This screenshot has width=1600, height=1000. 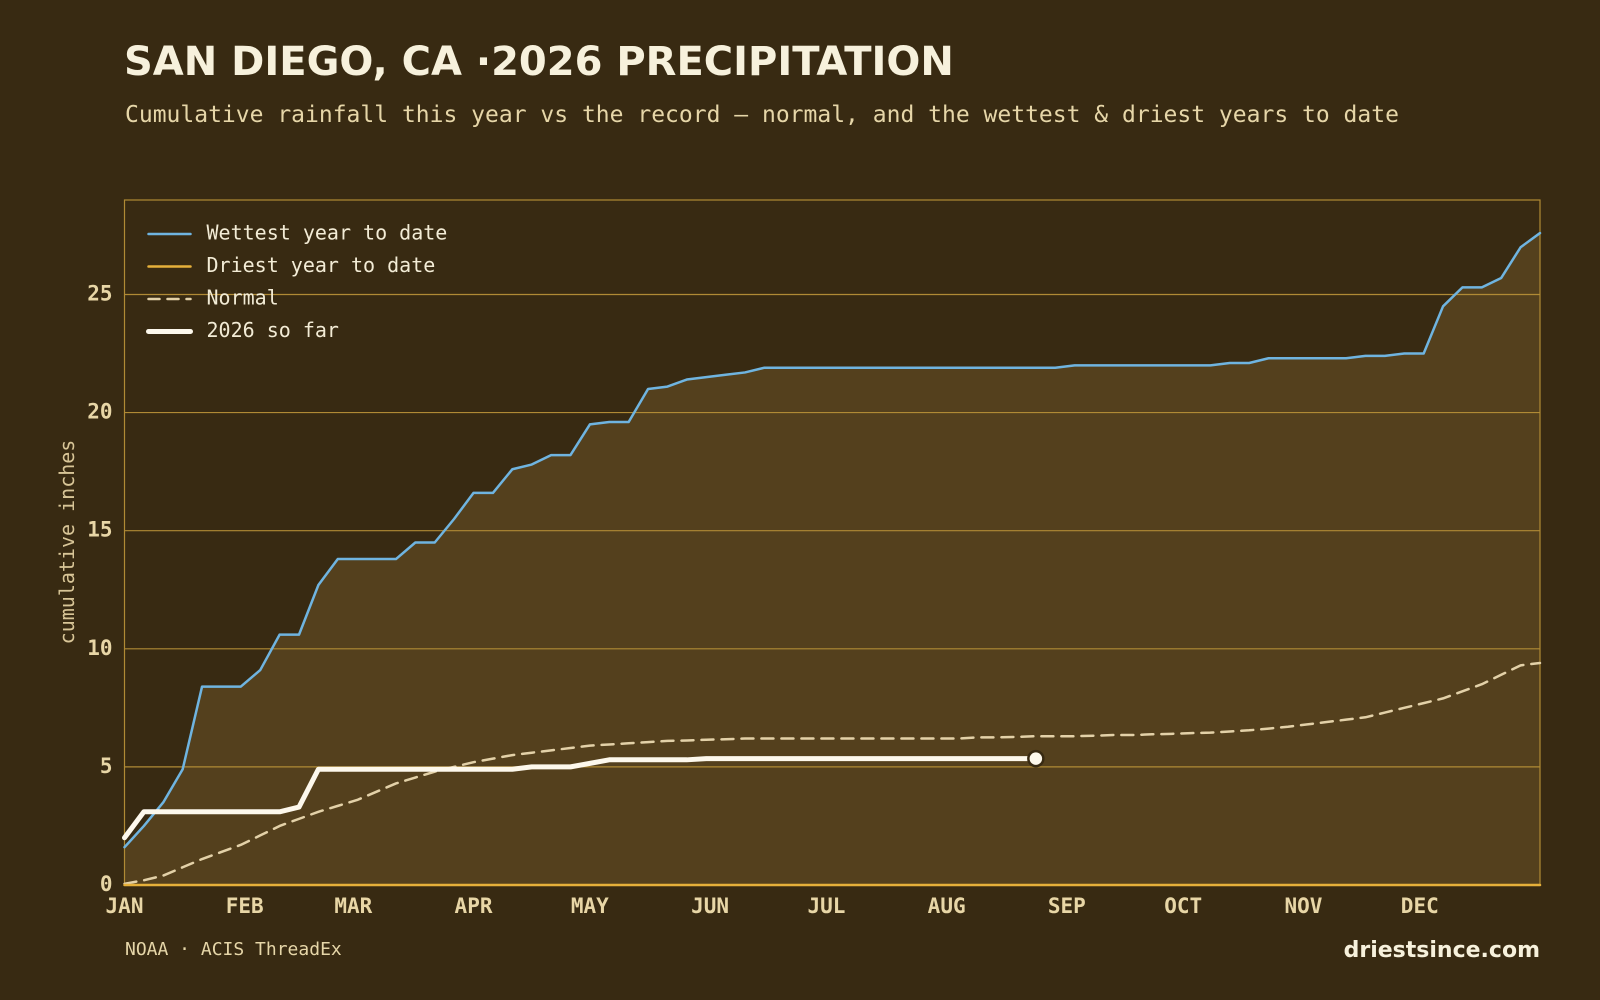 What do you see at coordinates (67, 542) in the screenshot?
I see `y-axis-label: cumulative inches` at bounding box center [67, 542].